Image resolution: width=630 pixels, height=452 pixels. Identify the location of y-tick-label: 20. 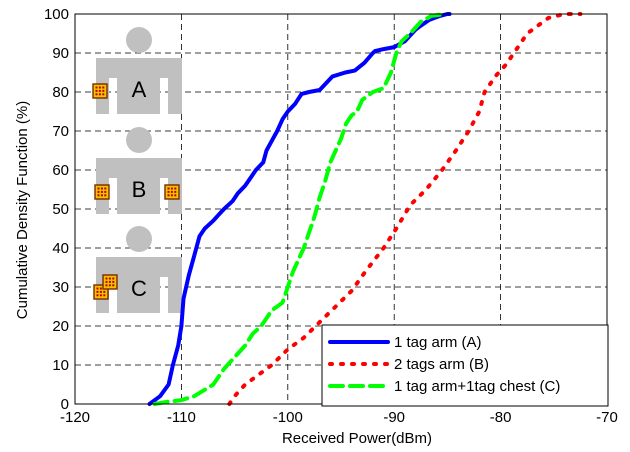
(60, 326).